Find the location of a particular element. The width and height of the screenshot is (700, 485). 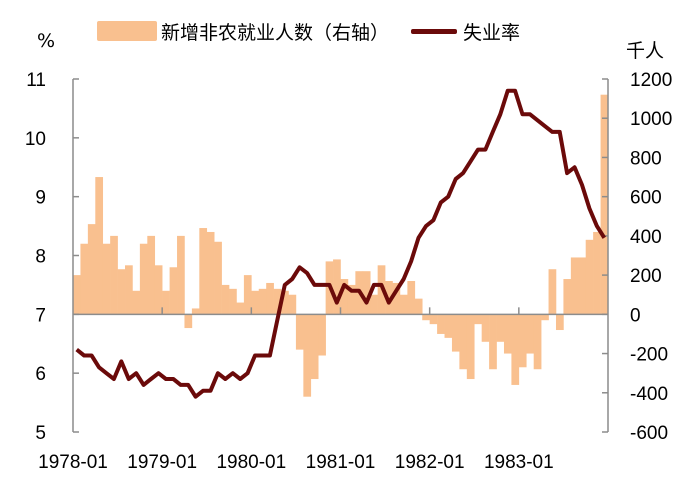

x-tick-label: 1978-01 is located at coordinates (73, 462).